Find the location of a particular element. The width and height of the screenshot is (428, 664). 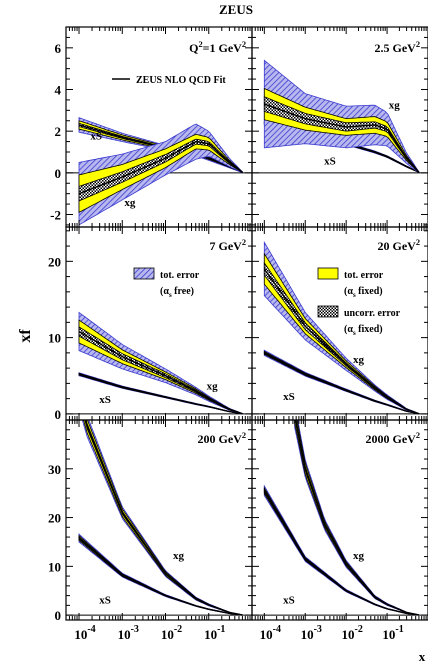

panel-label: Q2​=1 GeV2​ is located at coordinates (217, 47).